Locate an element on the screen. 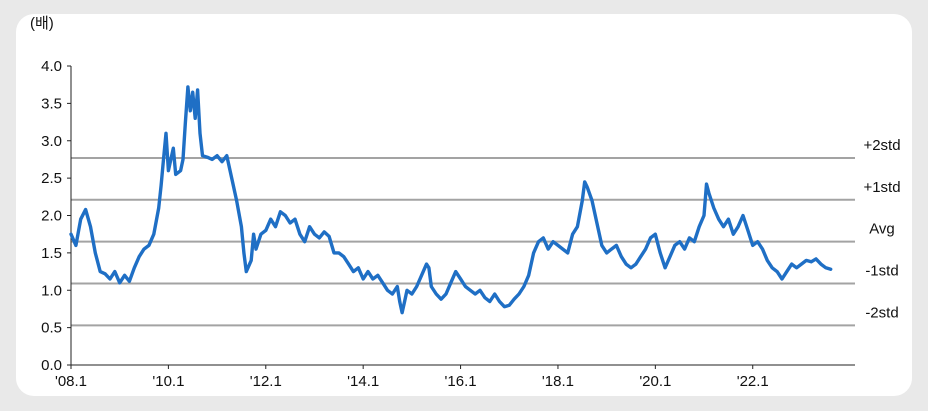 This screenshot has height=411, width=928. x-tick-label: '14.1 is located at coordinates (363, 381).